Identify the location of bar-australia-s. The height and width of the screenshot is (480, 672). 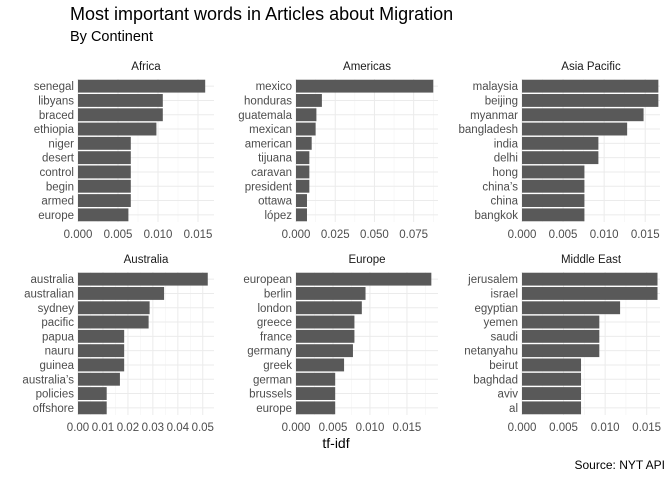
(99, 379).